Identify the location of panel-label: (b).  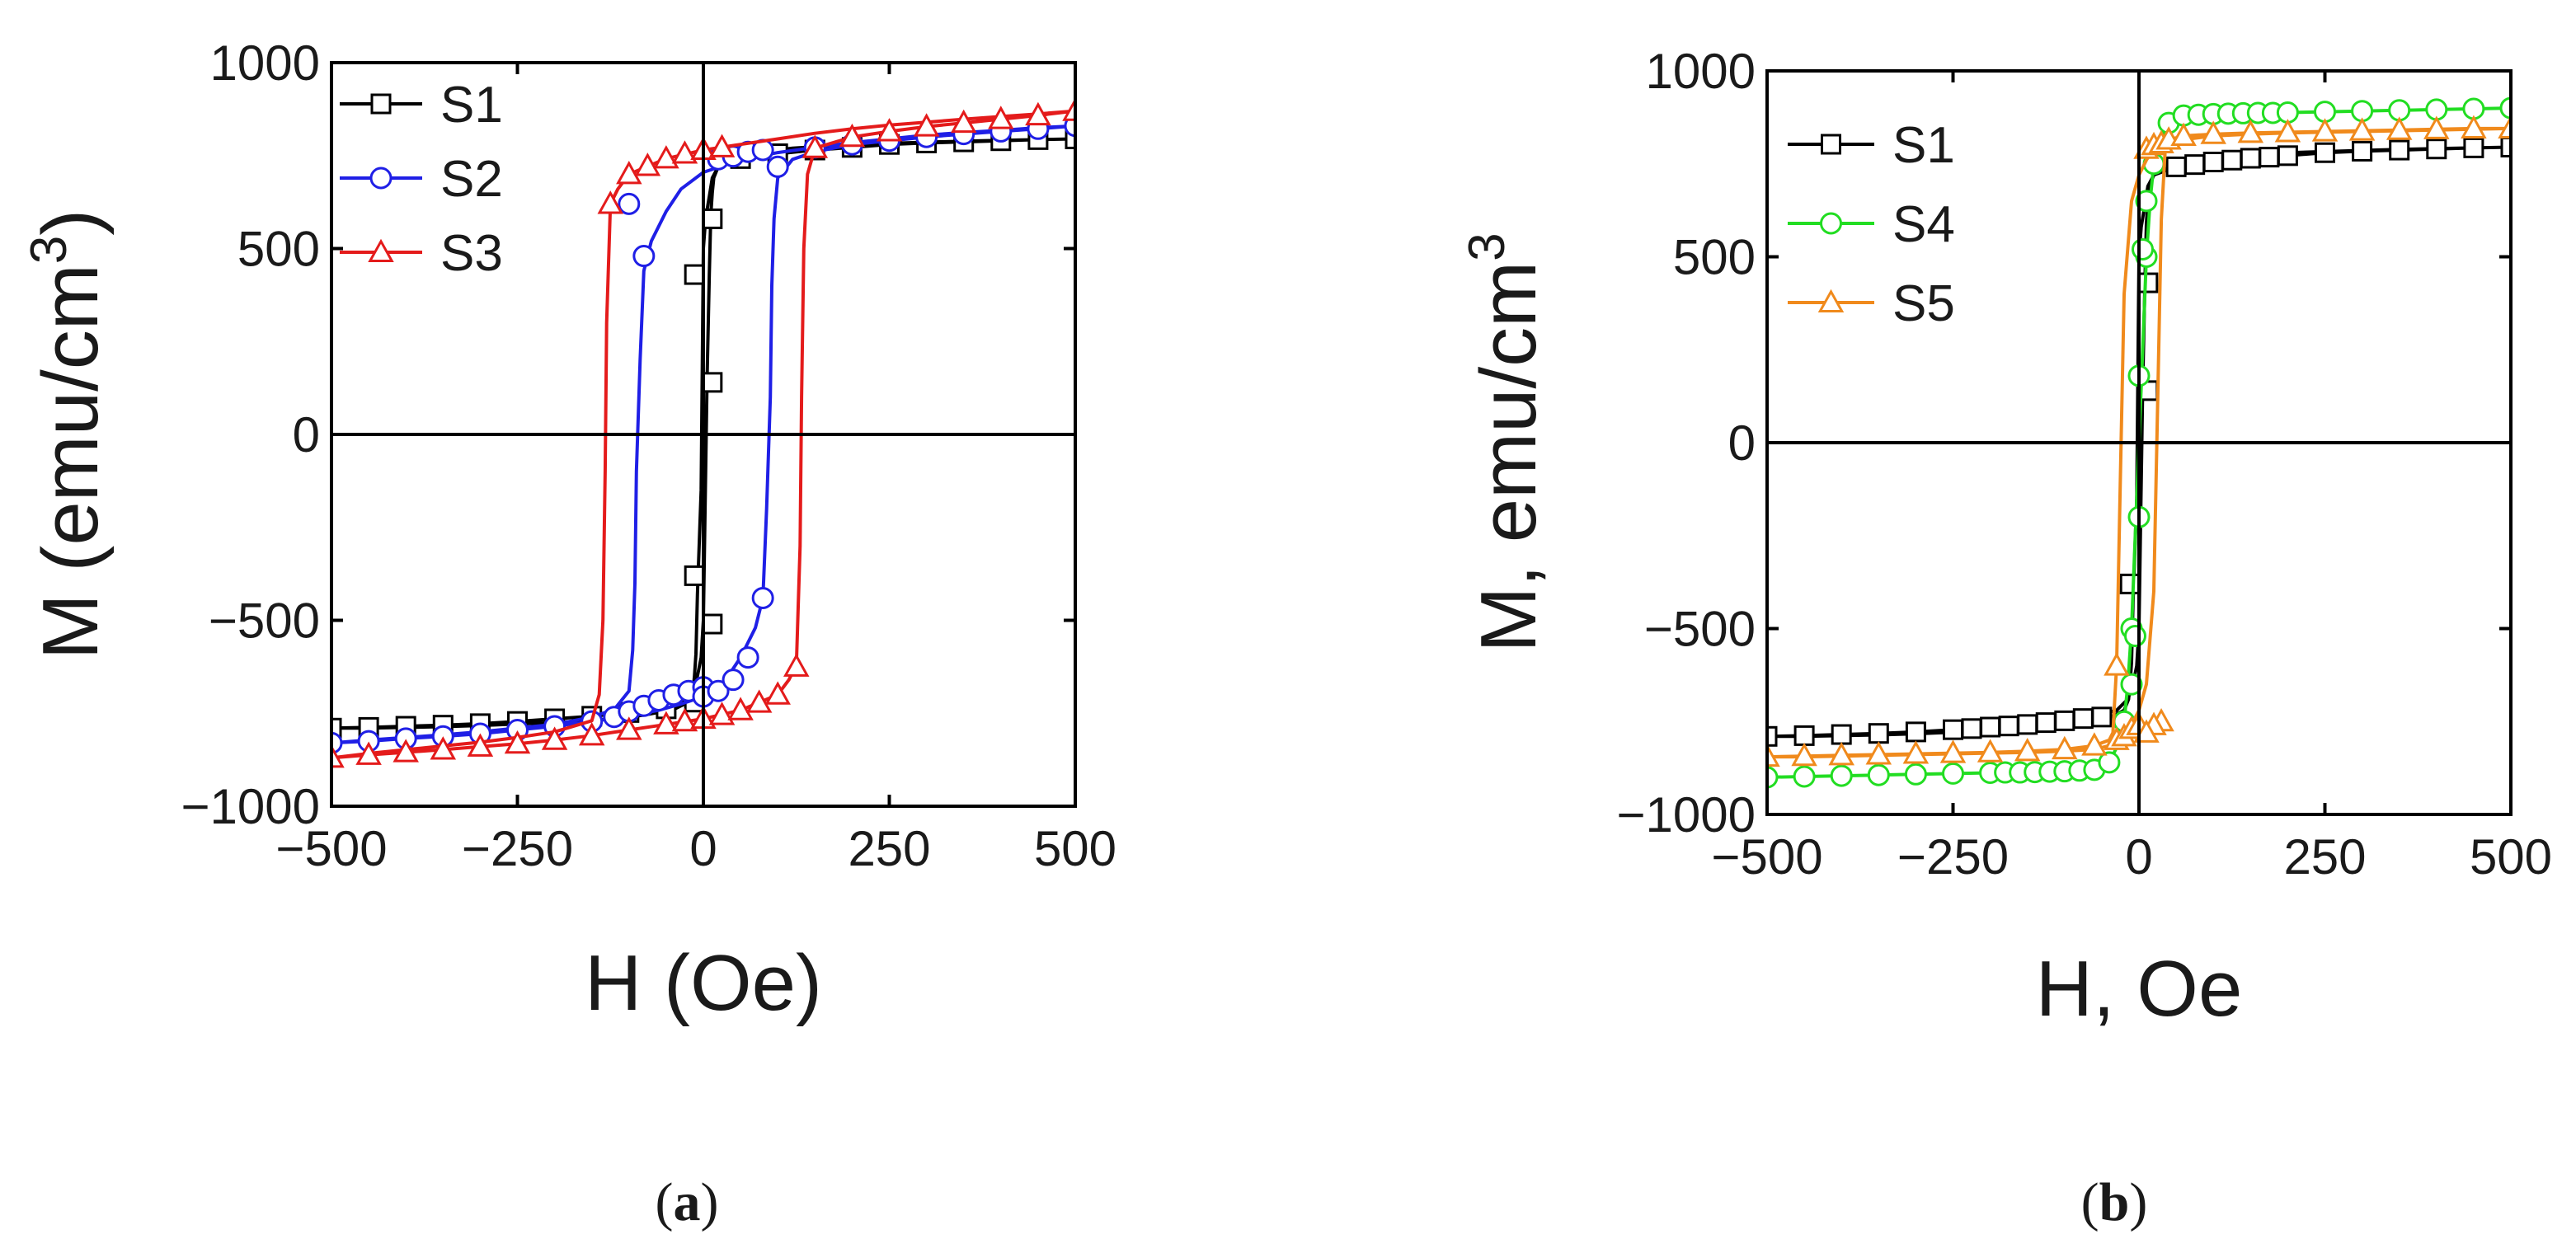
(2114, 1202).